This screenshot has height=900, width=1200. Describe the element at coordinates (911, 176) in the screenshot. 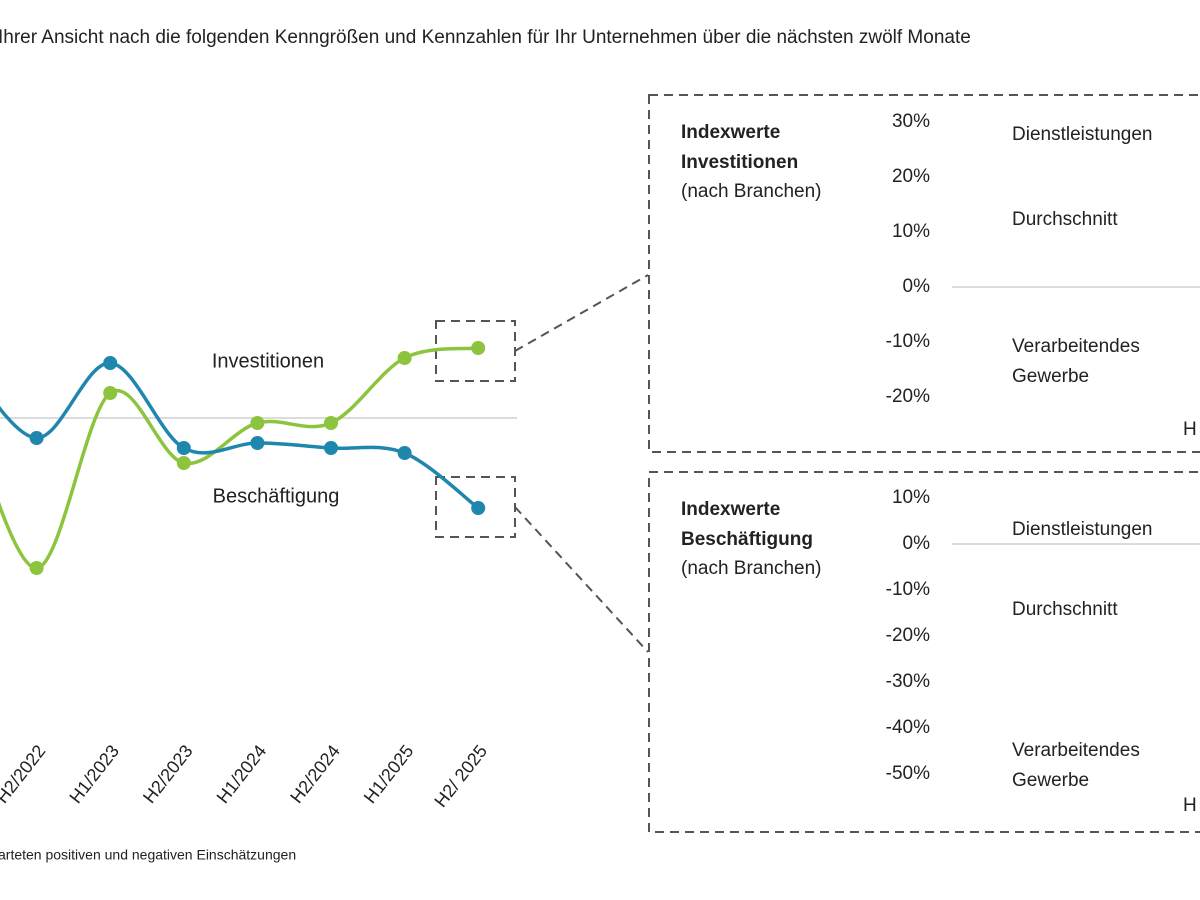

I see `y-tick-label: 20%` at that location.